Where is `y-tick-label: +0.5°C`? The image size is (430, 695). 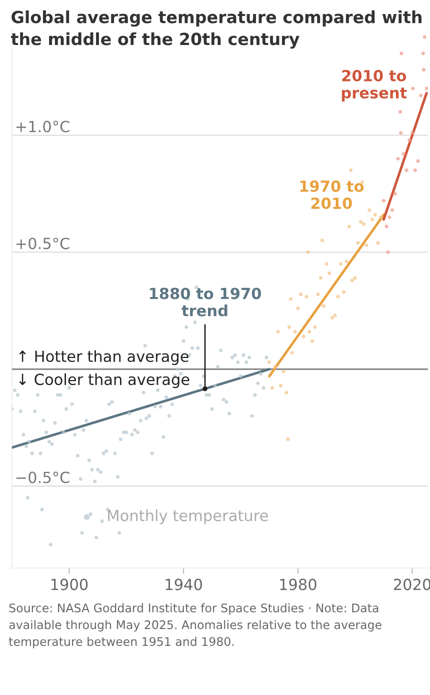 y-tick-label: +0.5°C is located at coordinates (43, 244).